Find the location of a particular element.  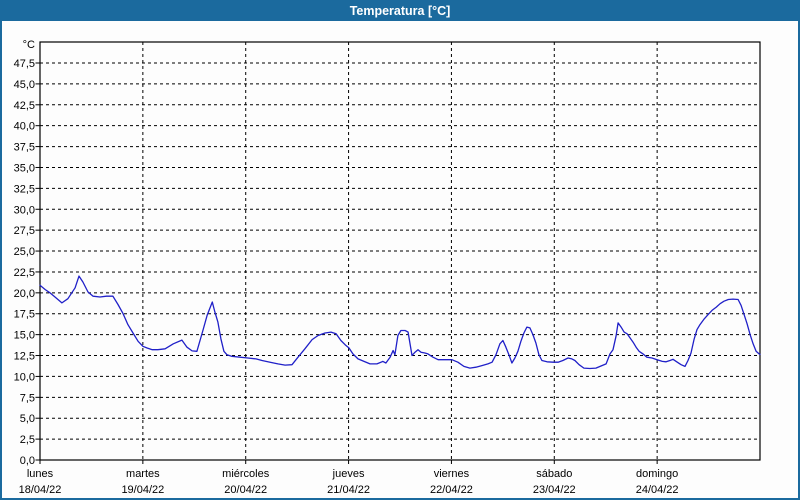

y-tick-label: 35,0 is located at coordinates (24, 168).